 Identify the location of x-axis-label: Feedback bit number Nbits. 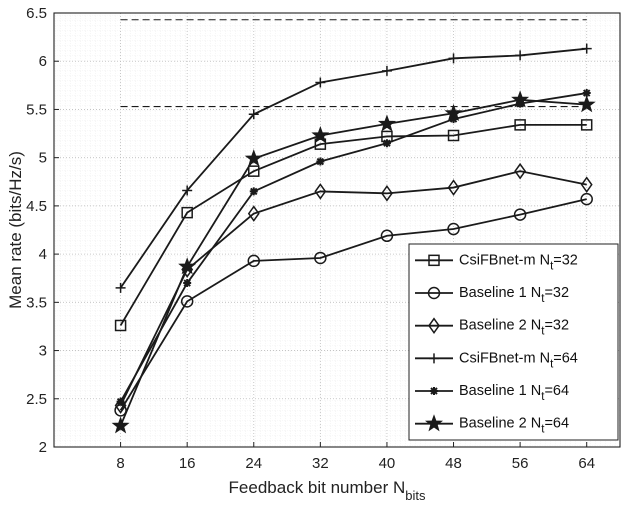
(327, 490).